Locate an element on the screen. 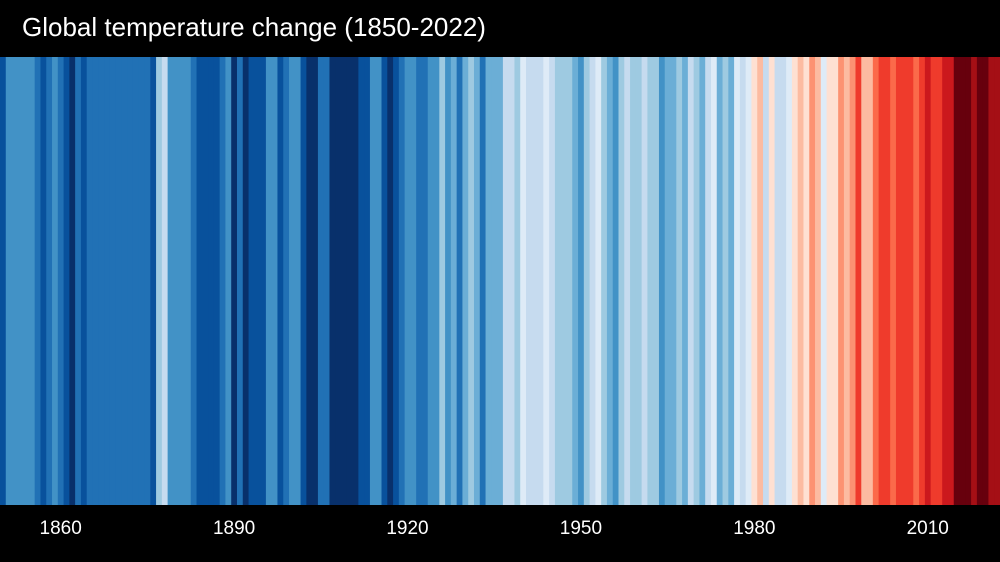  stripe-1928 is located at coordinates (454, 281).